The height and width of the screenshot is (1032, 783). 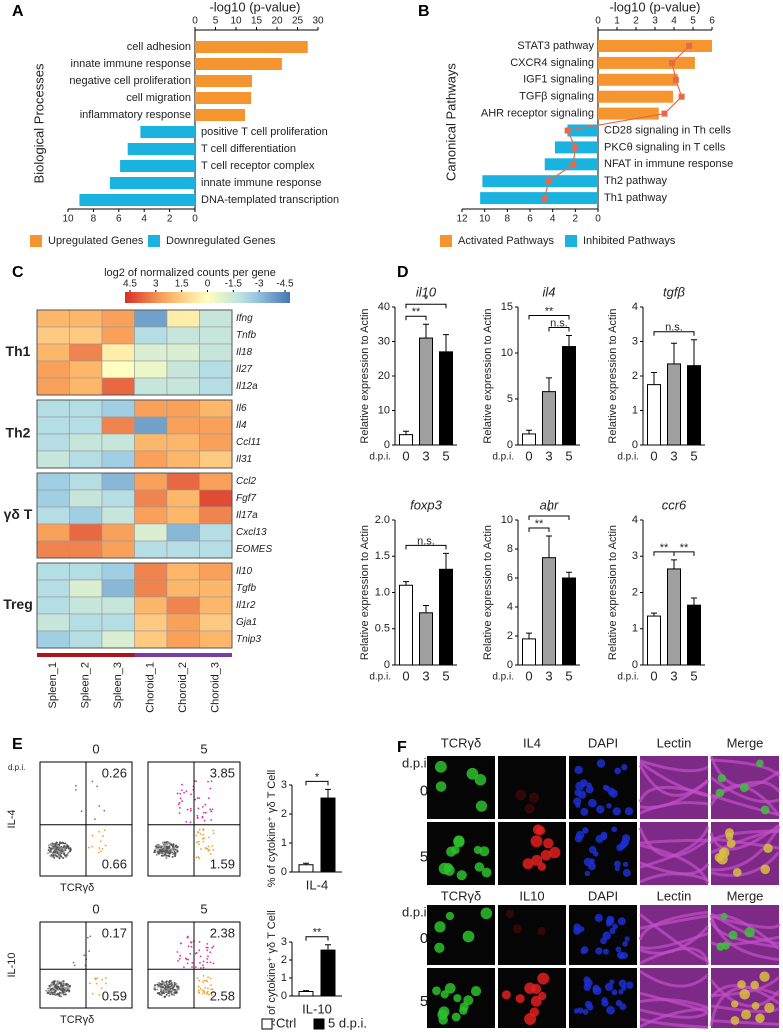 I want to click on legend-swatch, so click(x=571, y=241).